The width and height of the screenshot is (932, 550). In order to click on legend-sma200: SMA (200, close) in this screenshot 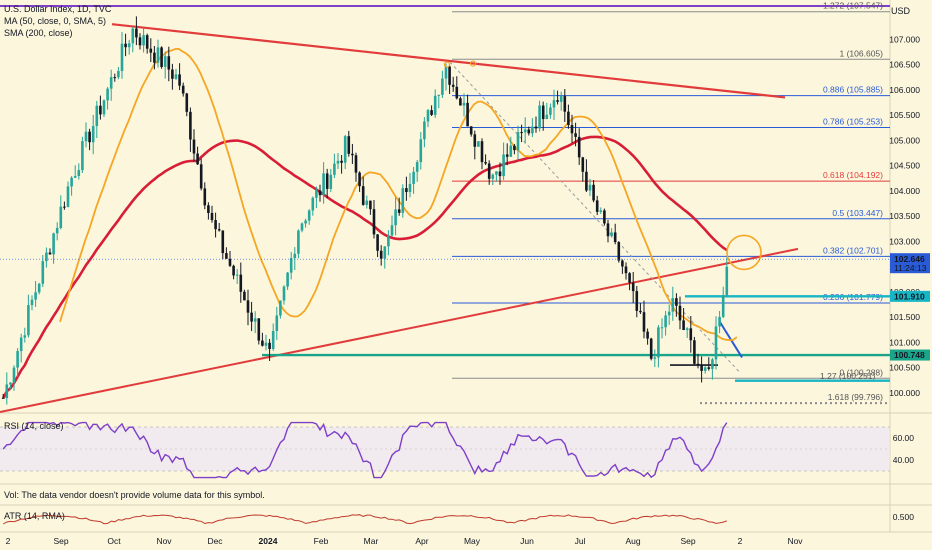, I will do `click(38, 33)`.